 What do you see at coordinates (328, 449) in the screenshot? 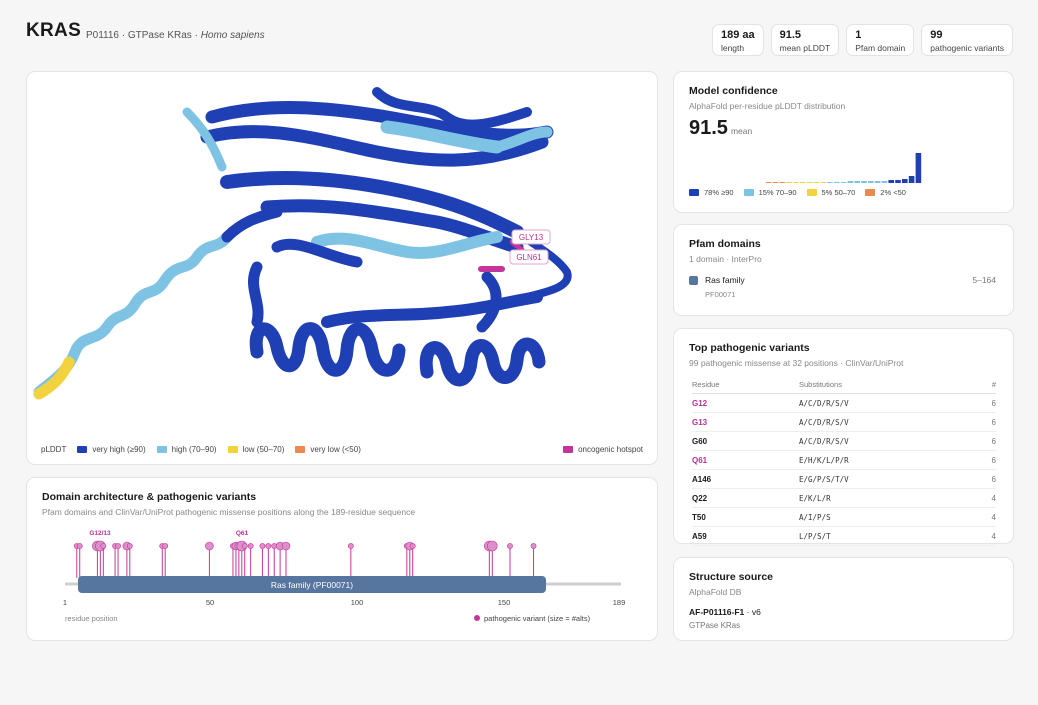
I see `legend-very-low: very low (<50)` at bounding box center [328, 449].